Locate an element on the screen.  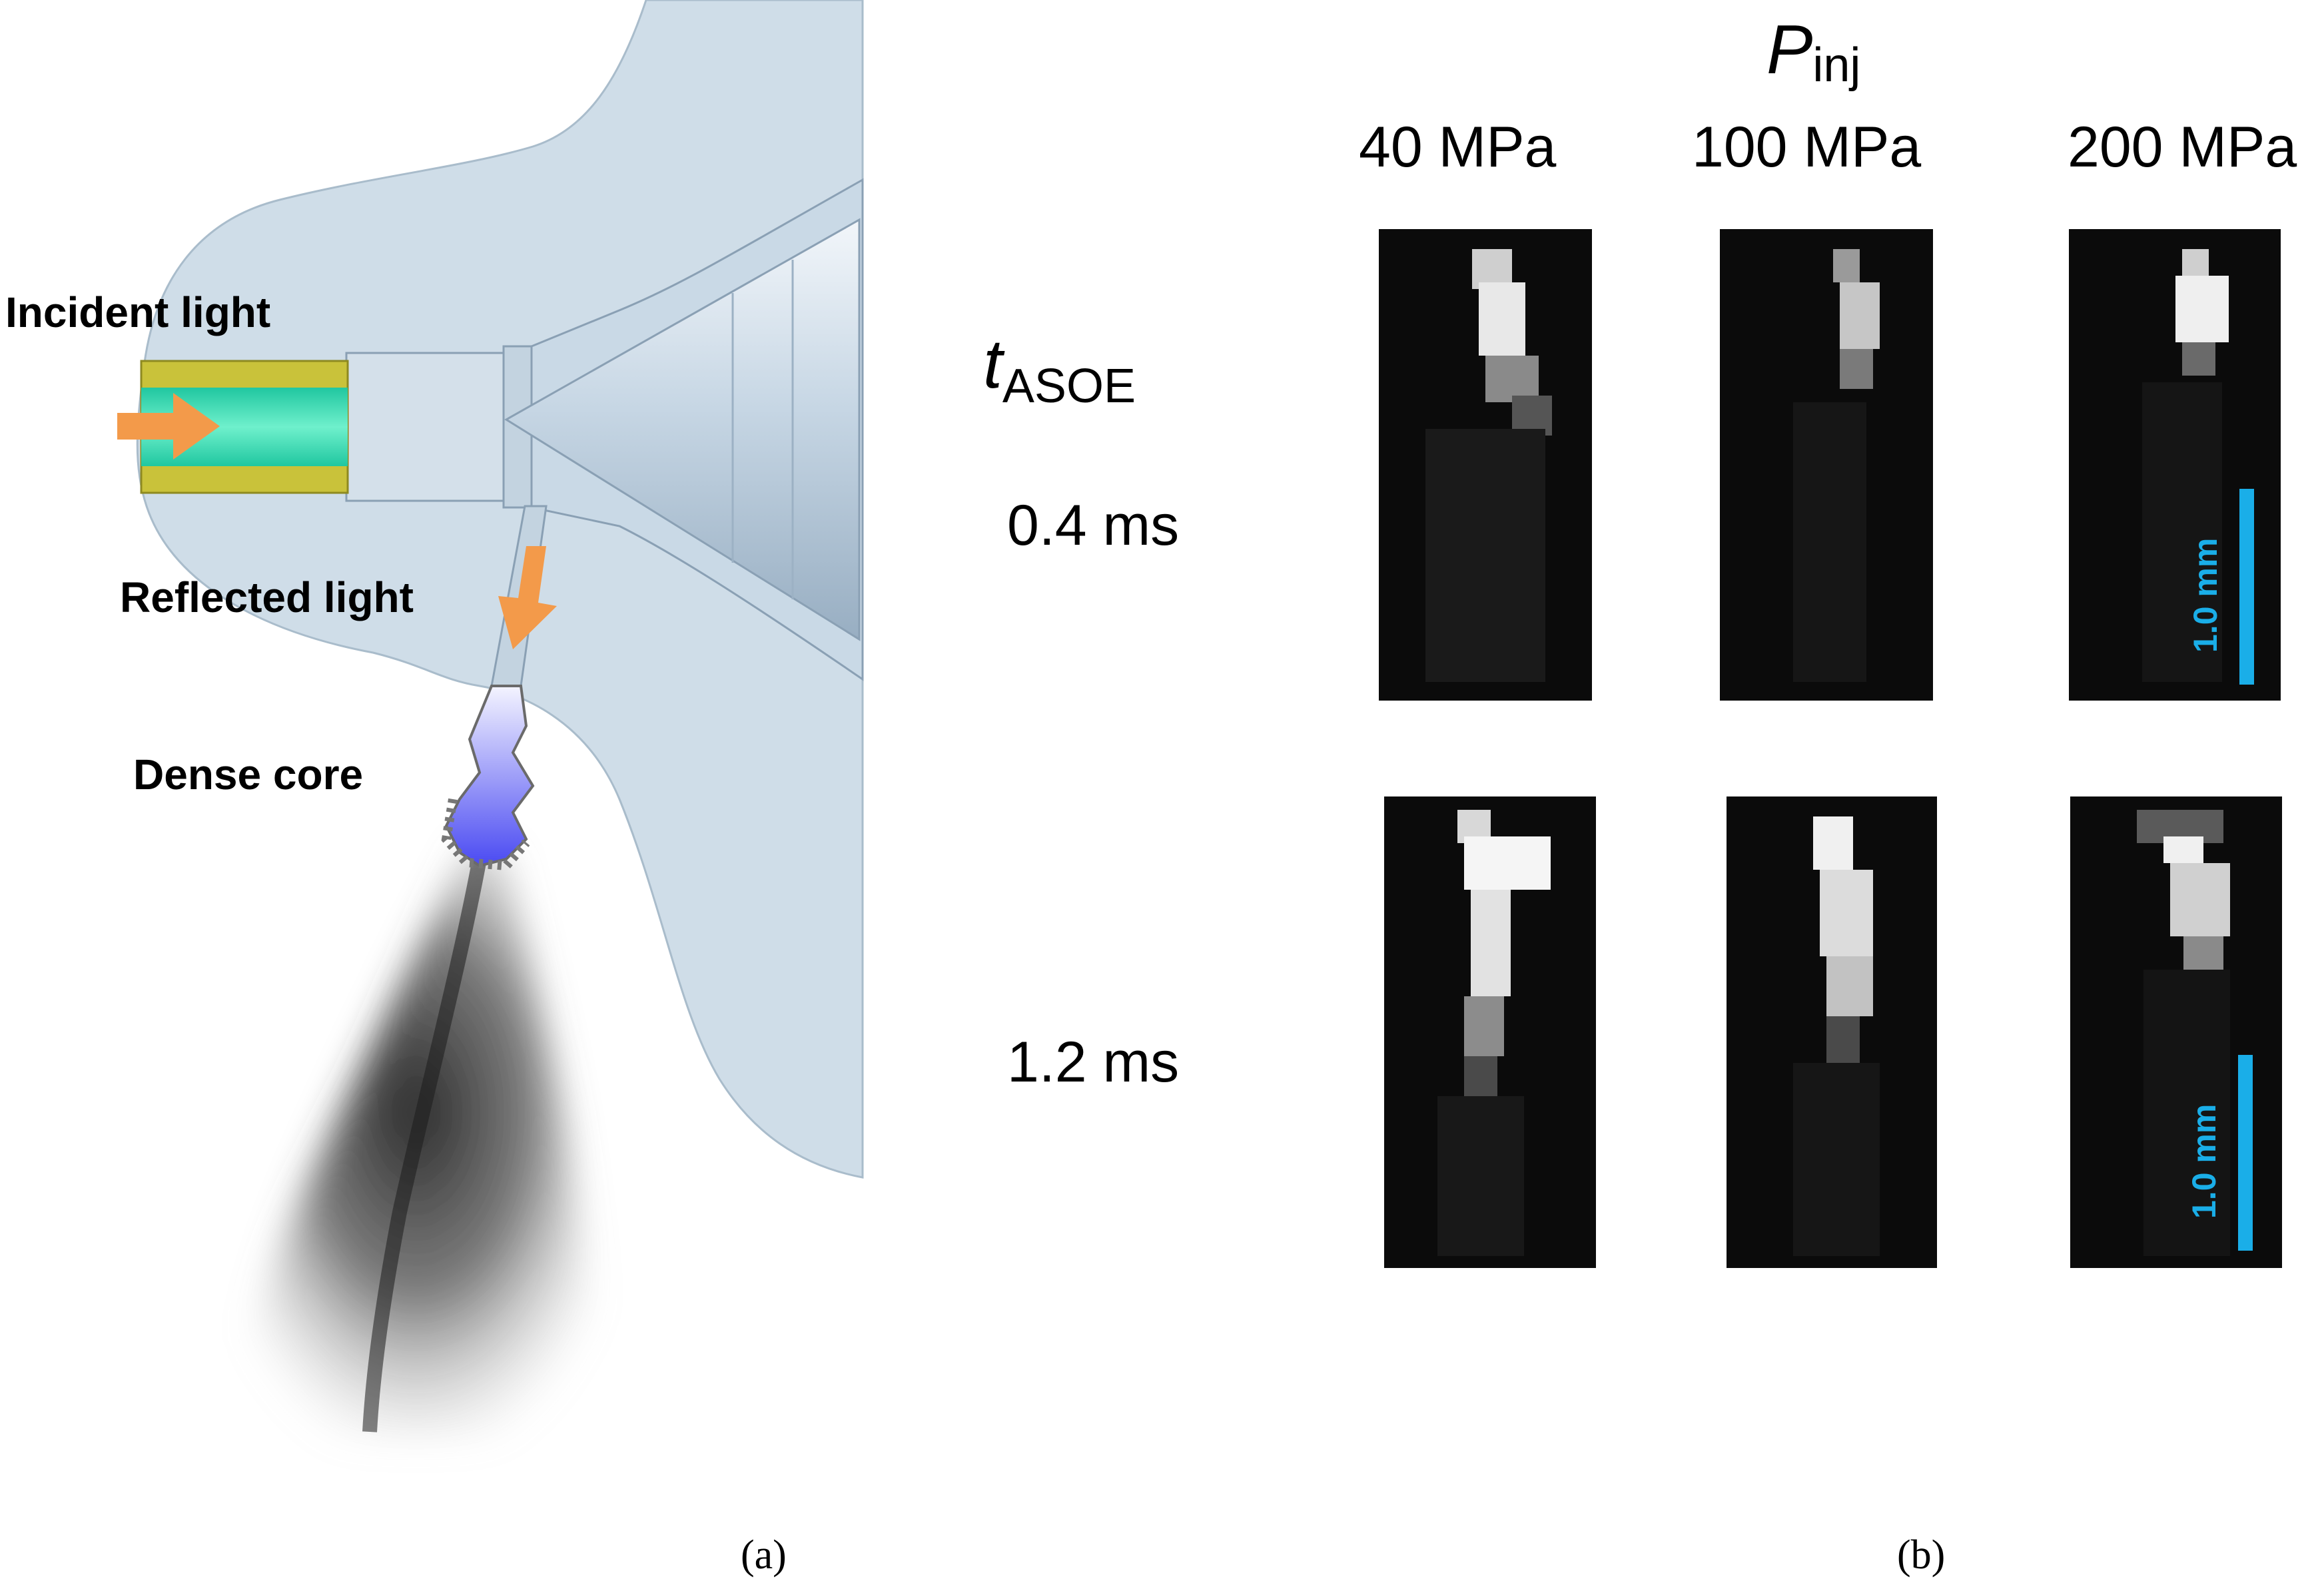
row-header-0-4ms: 0.4 ms is located at coordinates (1093, 525).